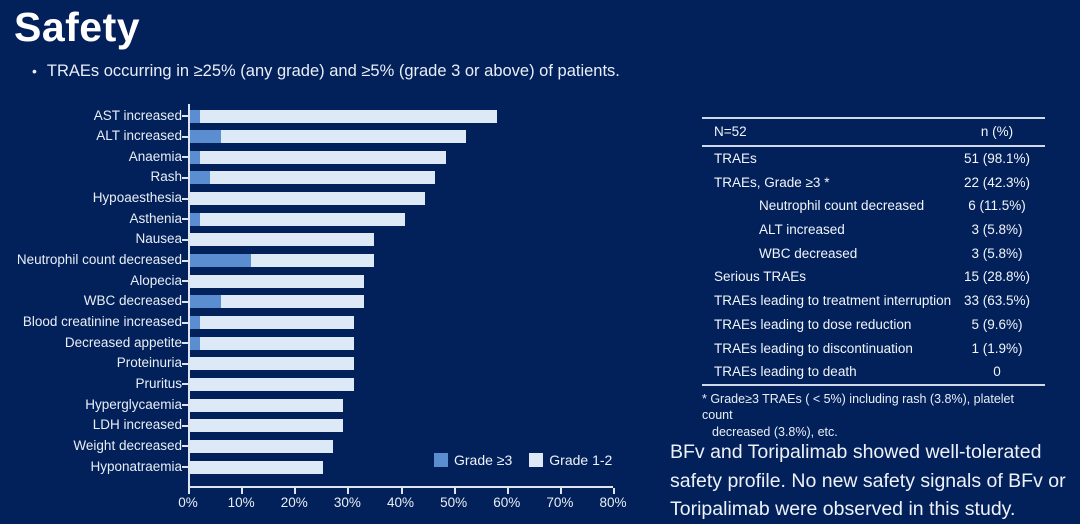 The height and width of the screenshot is (524, 1080). Describe the element at coordinates (730, 131) in the screenshot. I see `table-header-n: N=52` at that location.